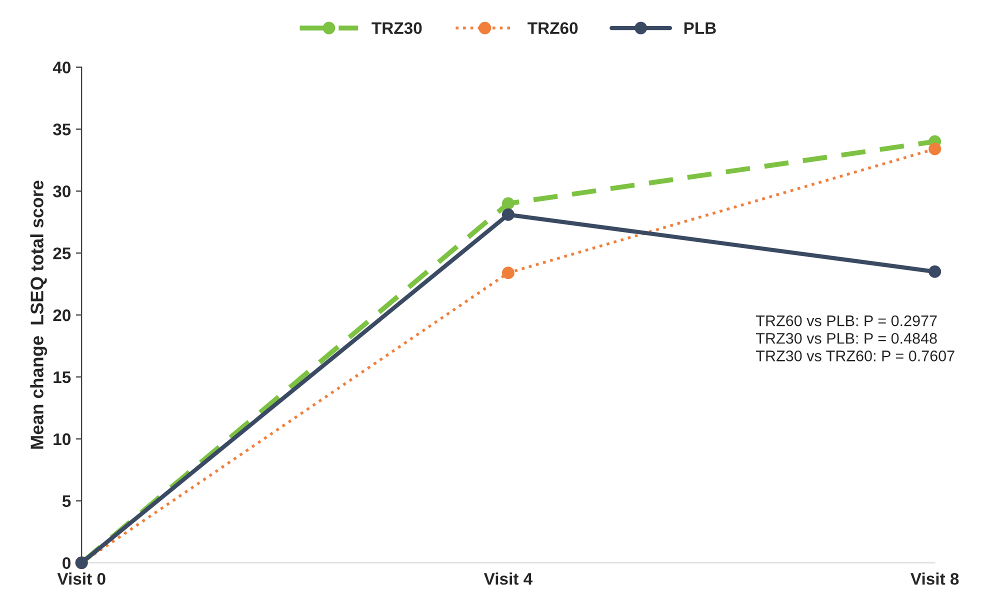 The height and width of the screenshot is (600, 983). I want to click on y-tick-label: 35, so click(62, 130).